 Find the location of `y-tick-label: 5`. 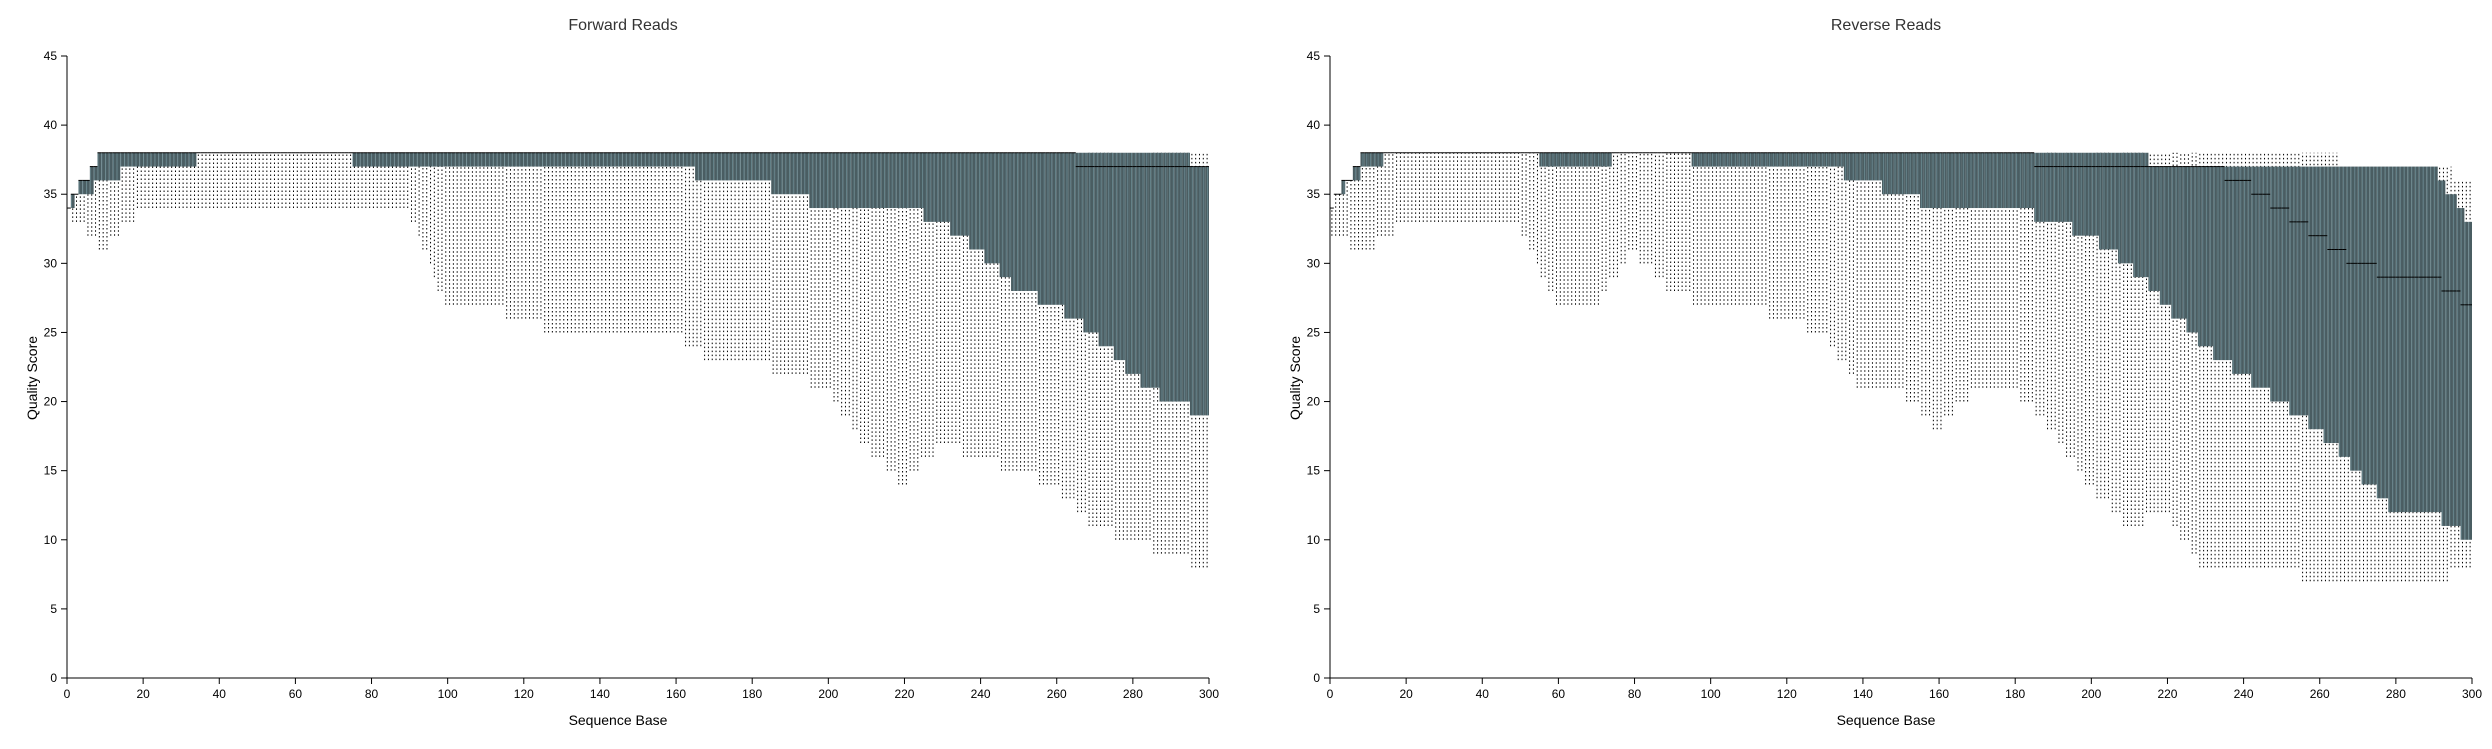

y-tick-label: 5 is located at coordinates (53, 609).